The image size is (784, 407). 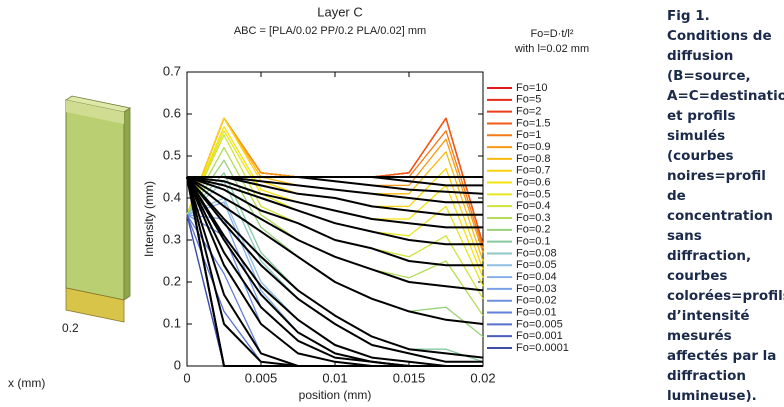 I want to click on legend-label: Fo=0.005, so click(x=539, y=324).